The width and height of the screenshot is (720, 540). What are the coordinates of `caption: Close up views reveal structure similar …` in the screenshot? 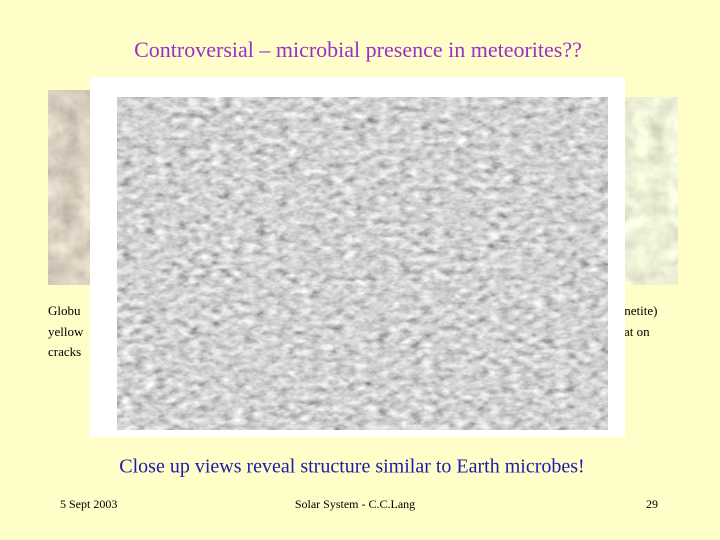 It's located at (351, 467).